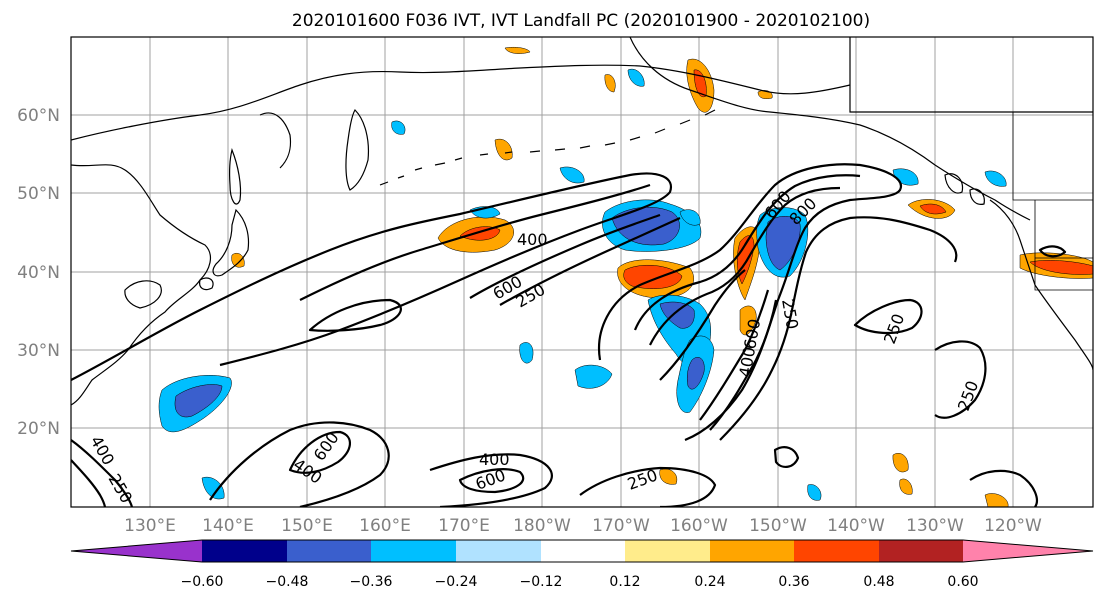  Describe the element at coordinates (287, 582) in the screenshot. I see `colorbar-tick-label: −0.48` at that location.